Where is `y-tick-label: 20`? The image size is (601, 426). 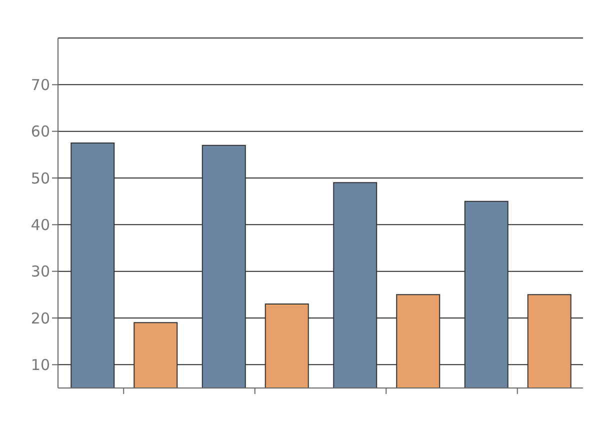
y-tick-label: 20 is located at coordinates (40, 318).